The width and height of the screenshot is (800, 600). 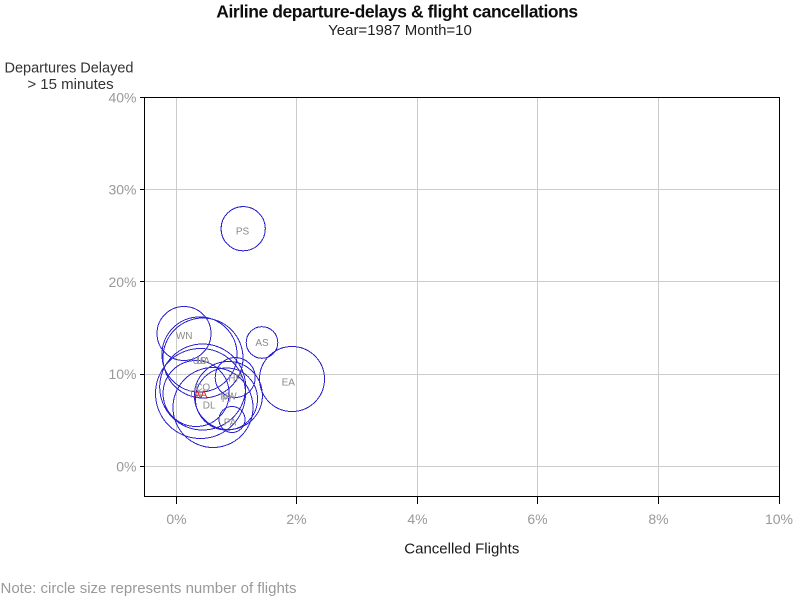 I want to click on svg-text: 20%, so click(x=122, y=282).